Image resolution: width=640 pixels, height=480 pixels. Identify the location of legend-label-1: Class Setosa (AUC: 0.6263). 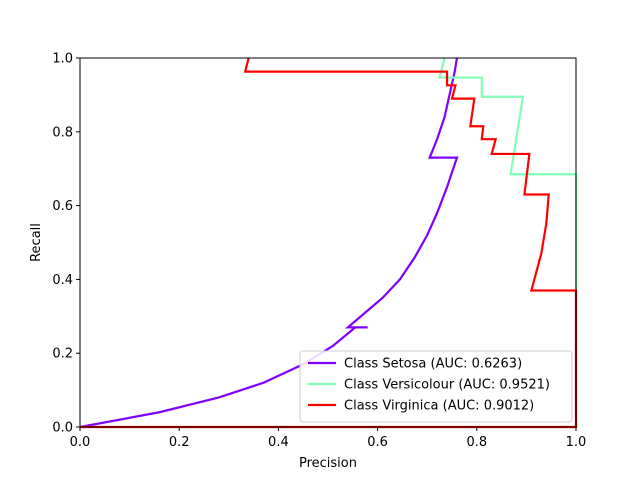
(433, 364).